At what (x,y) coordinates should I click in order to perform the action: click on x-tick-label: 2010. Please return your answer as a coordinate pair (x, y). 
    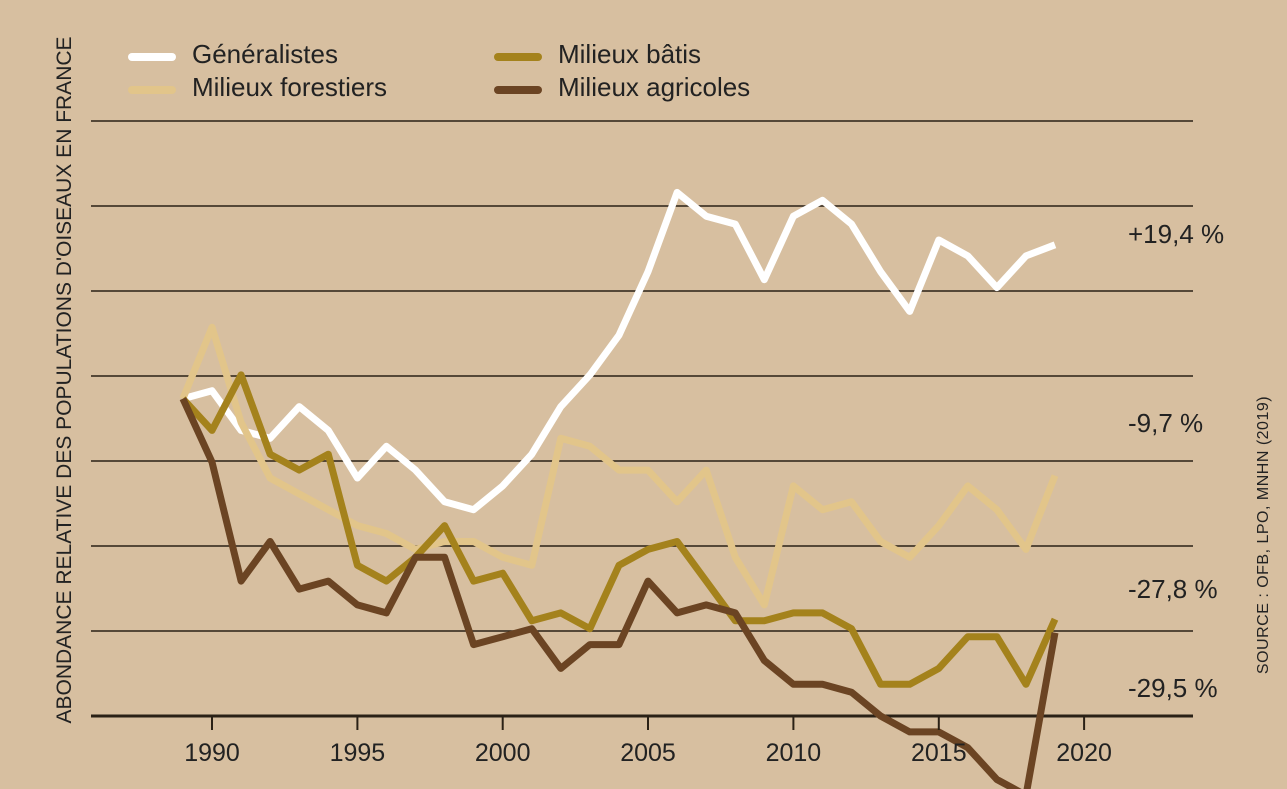
    Looking at the image, I should click on (794, 753).